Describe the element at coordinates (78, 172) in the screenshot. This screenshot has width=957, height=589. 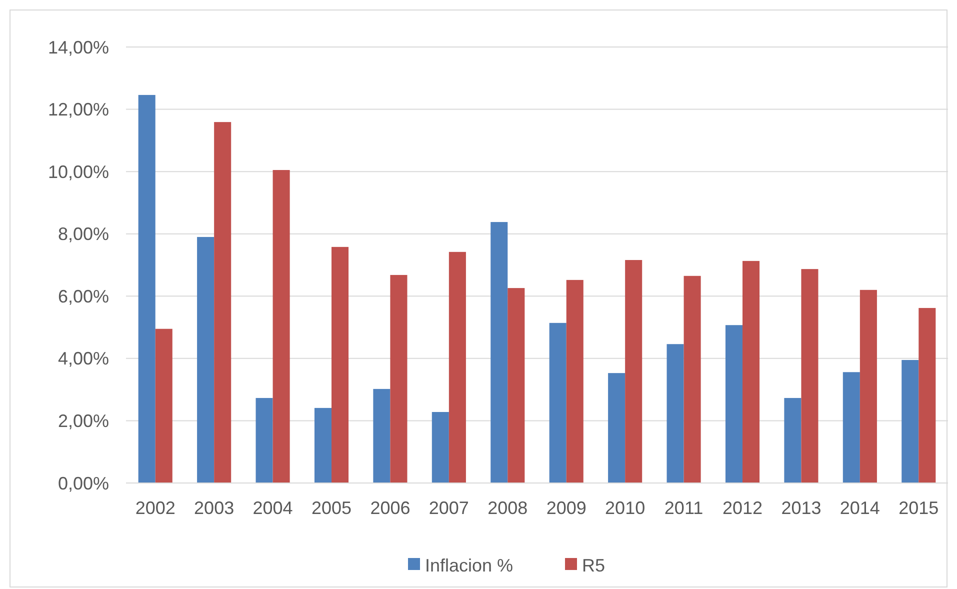
I see `y-tick-label: 10,00%` at that location.